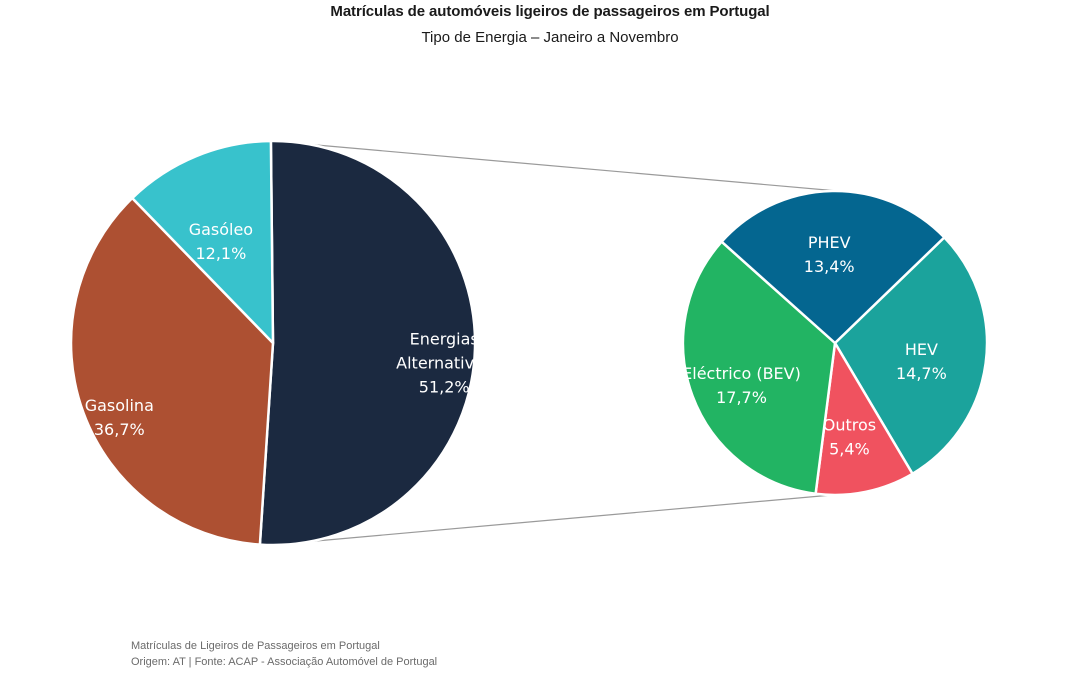 This screenshot has width=1069, height=686. Describe the element at coordinates (119, 417) in the screenshot. I see `slice-label-gasolina: Gasolina 36,7%` at that location.